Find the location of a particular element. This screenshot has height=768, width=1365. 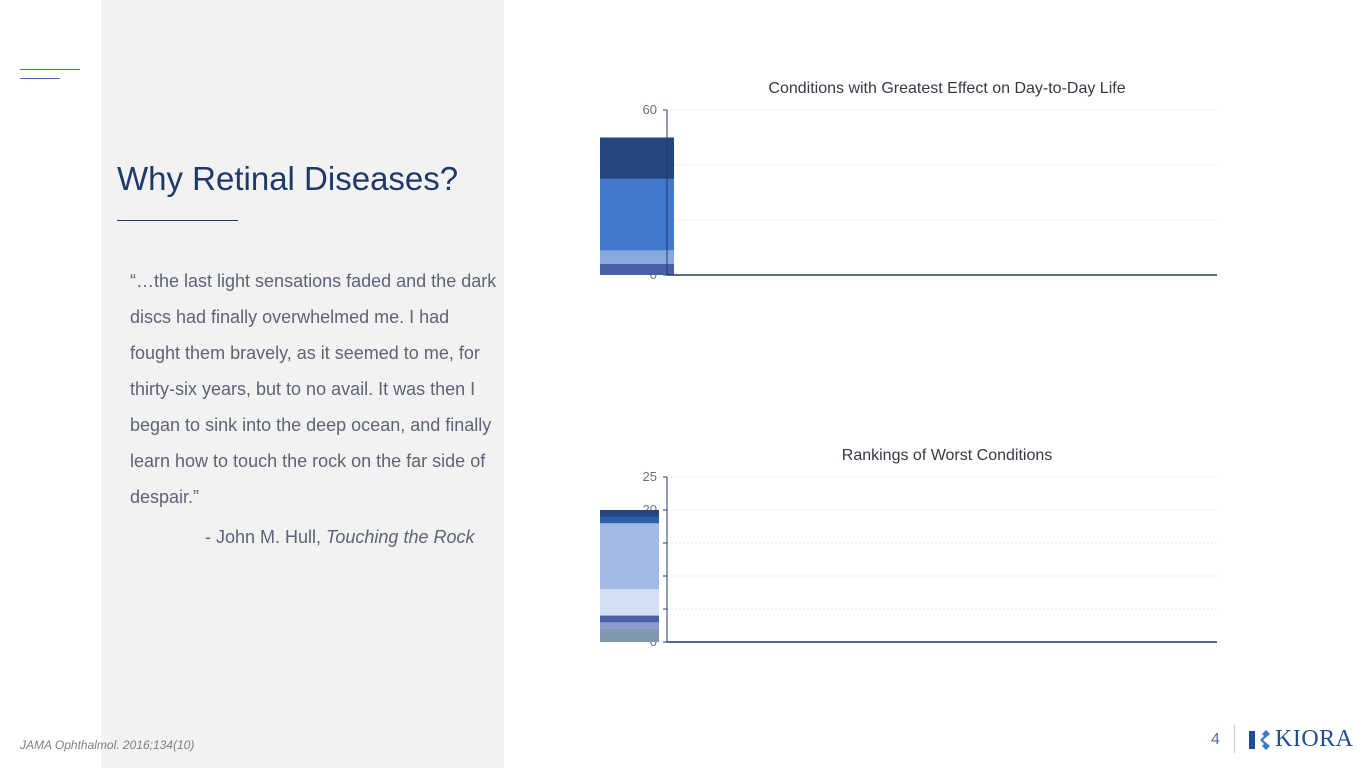

kiora-logo-icon is located at coordinates (1259, 739).